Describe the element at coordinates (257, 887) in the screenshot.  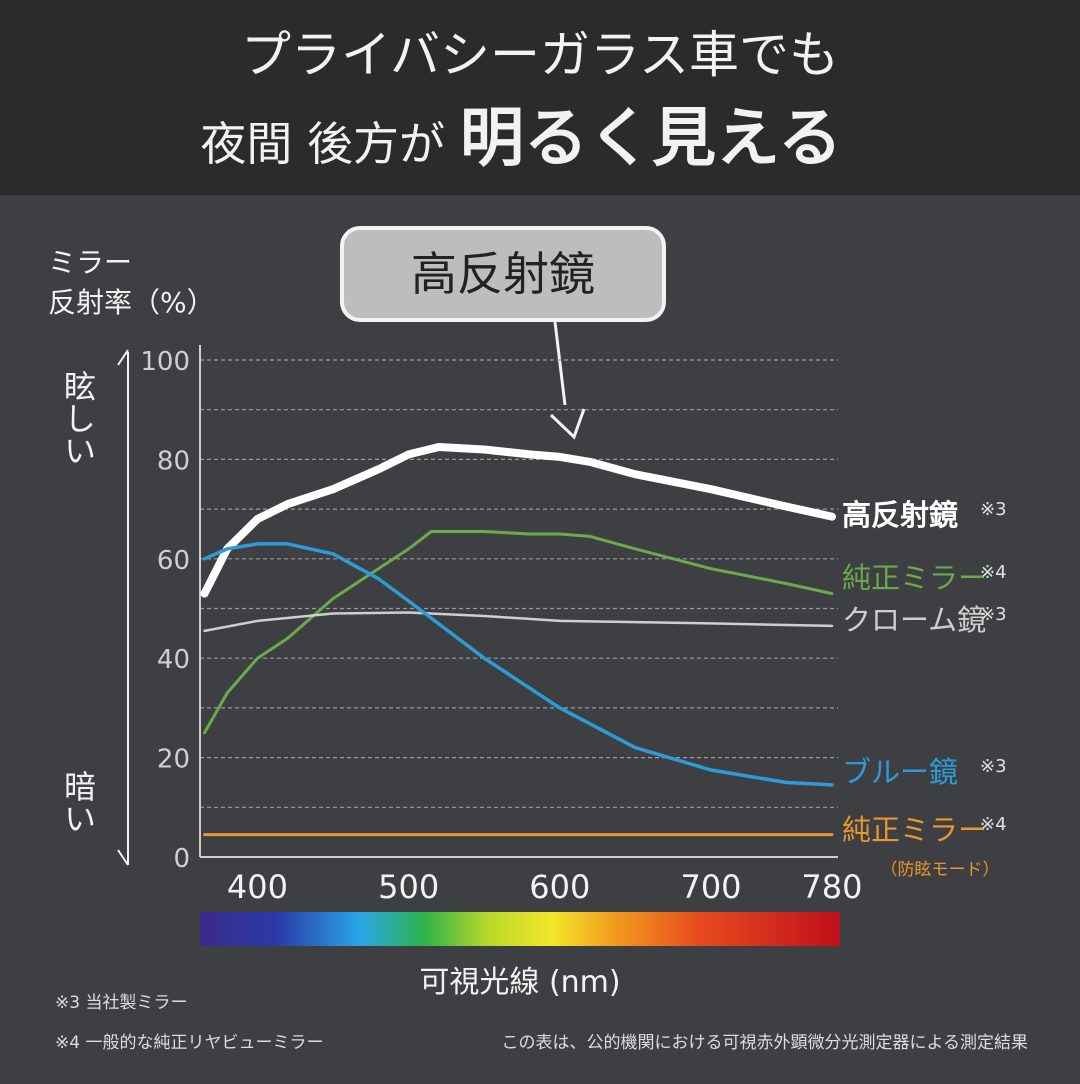
I see `x-tick-label: 400` at that location.